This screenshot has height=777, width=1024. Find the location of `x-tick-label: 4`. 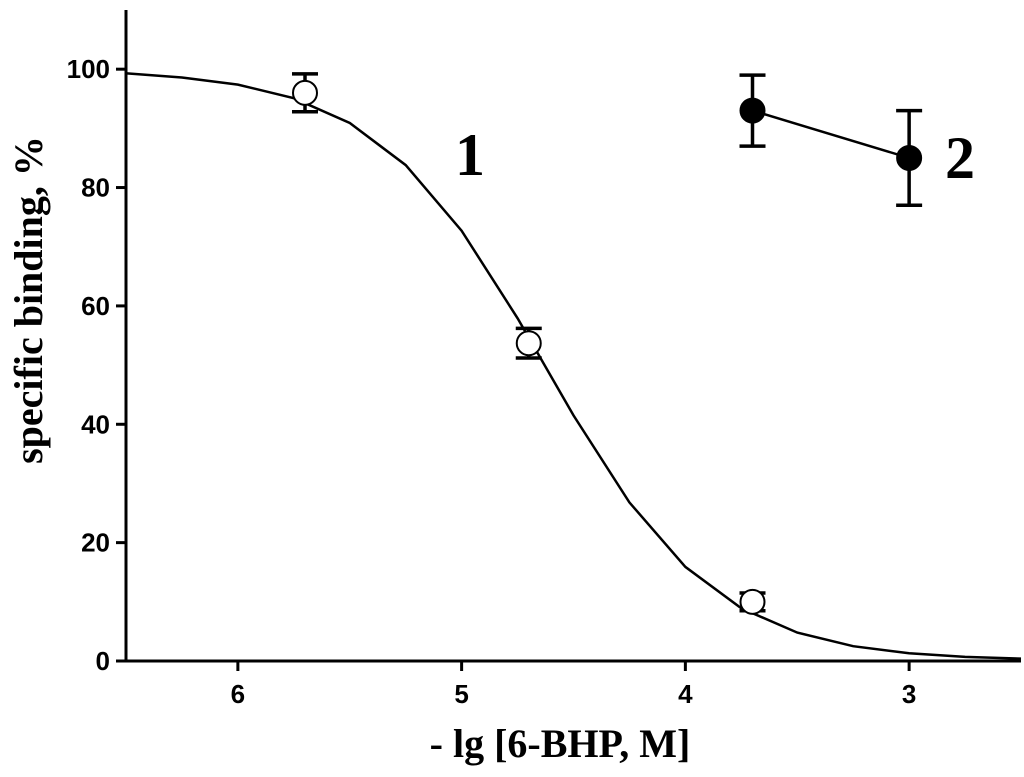

x-tick-label: 4 is located at coordinates (685, 694).